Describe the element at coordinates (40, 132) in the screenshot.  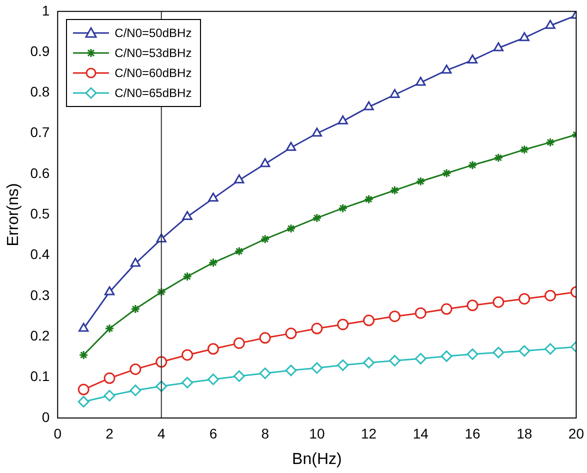
I see `y-tick-label: 0.7` at that location.